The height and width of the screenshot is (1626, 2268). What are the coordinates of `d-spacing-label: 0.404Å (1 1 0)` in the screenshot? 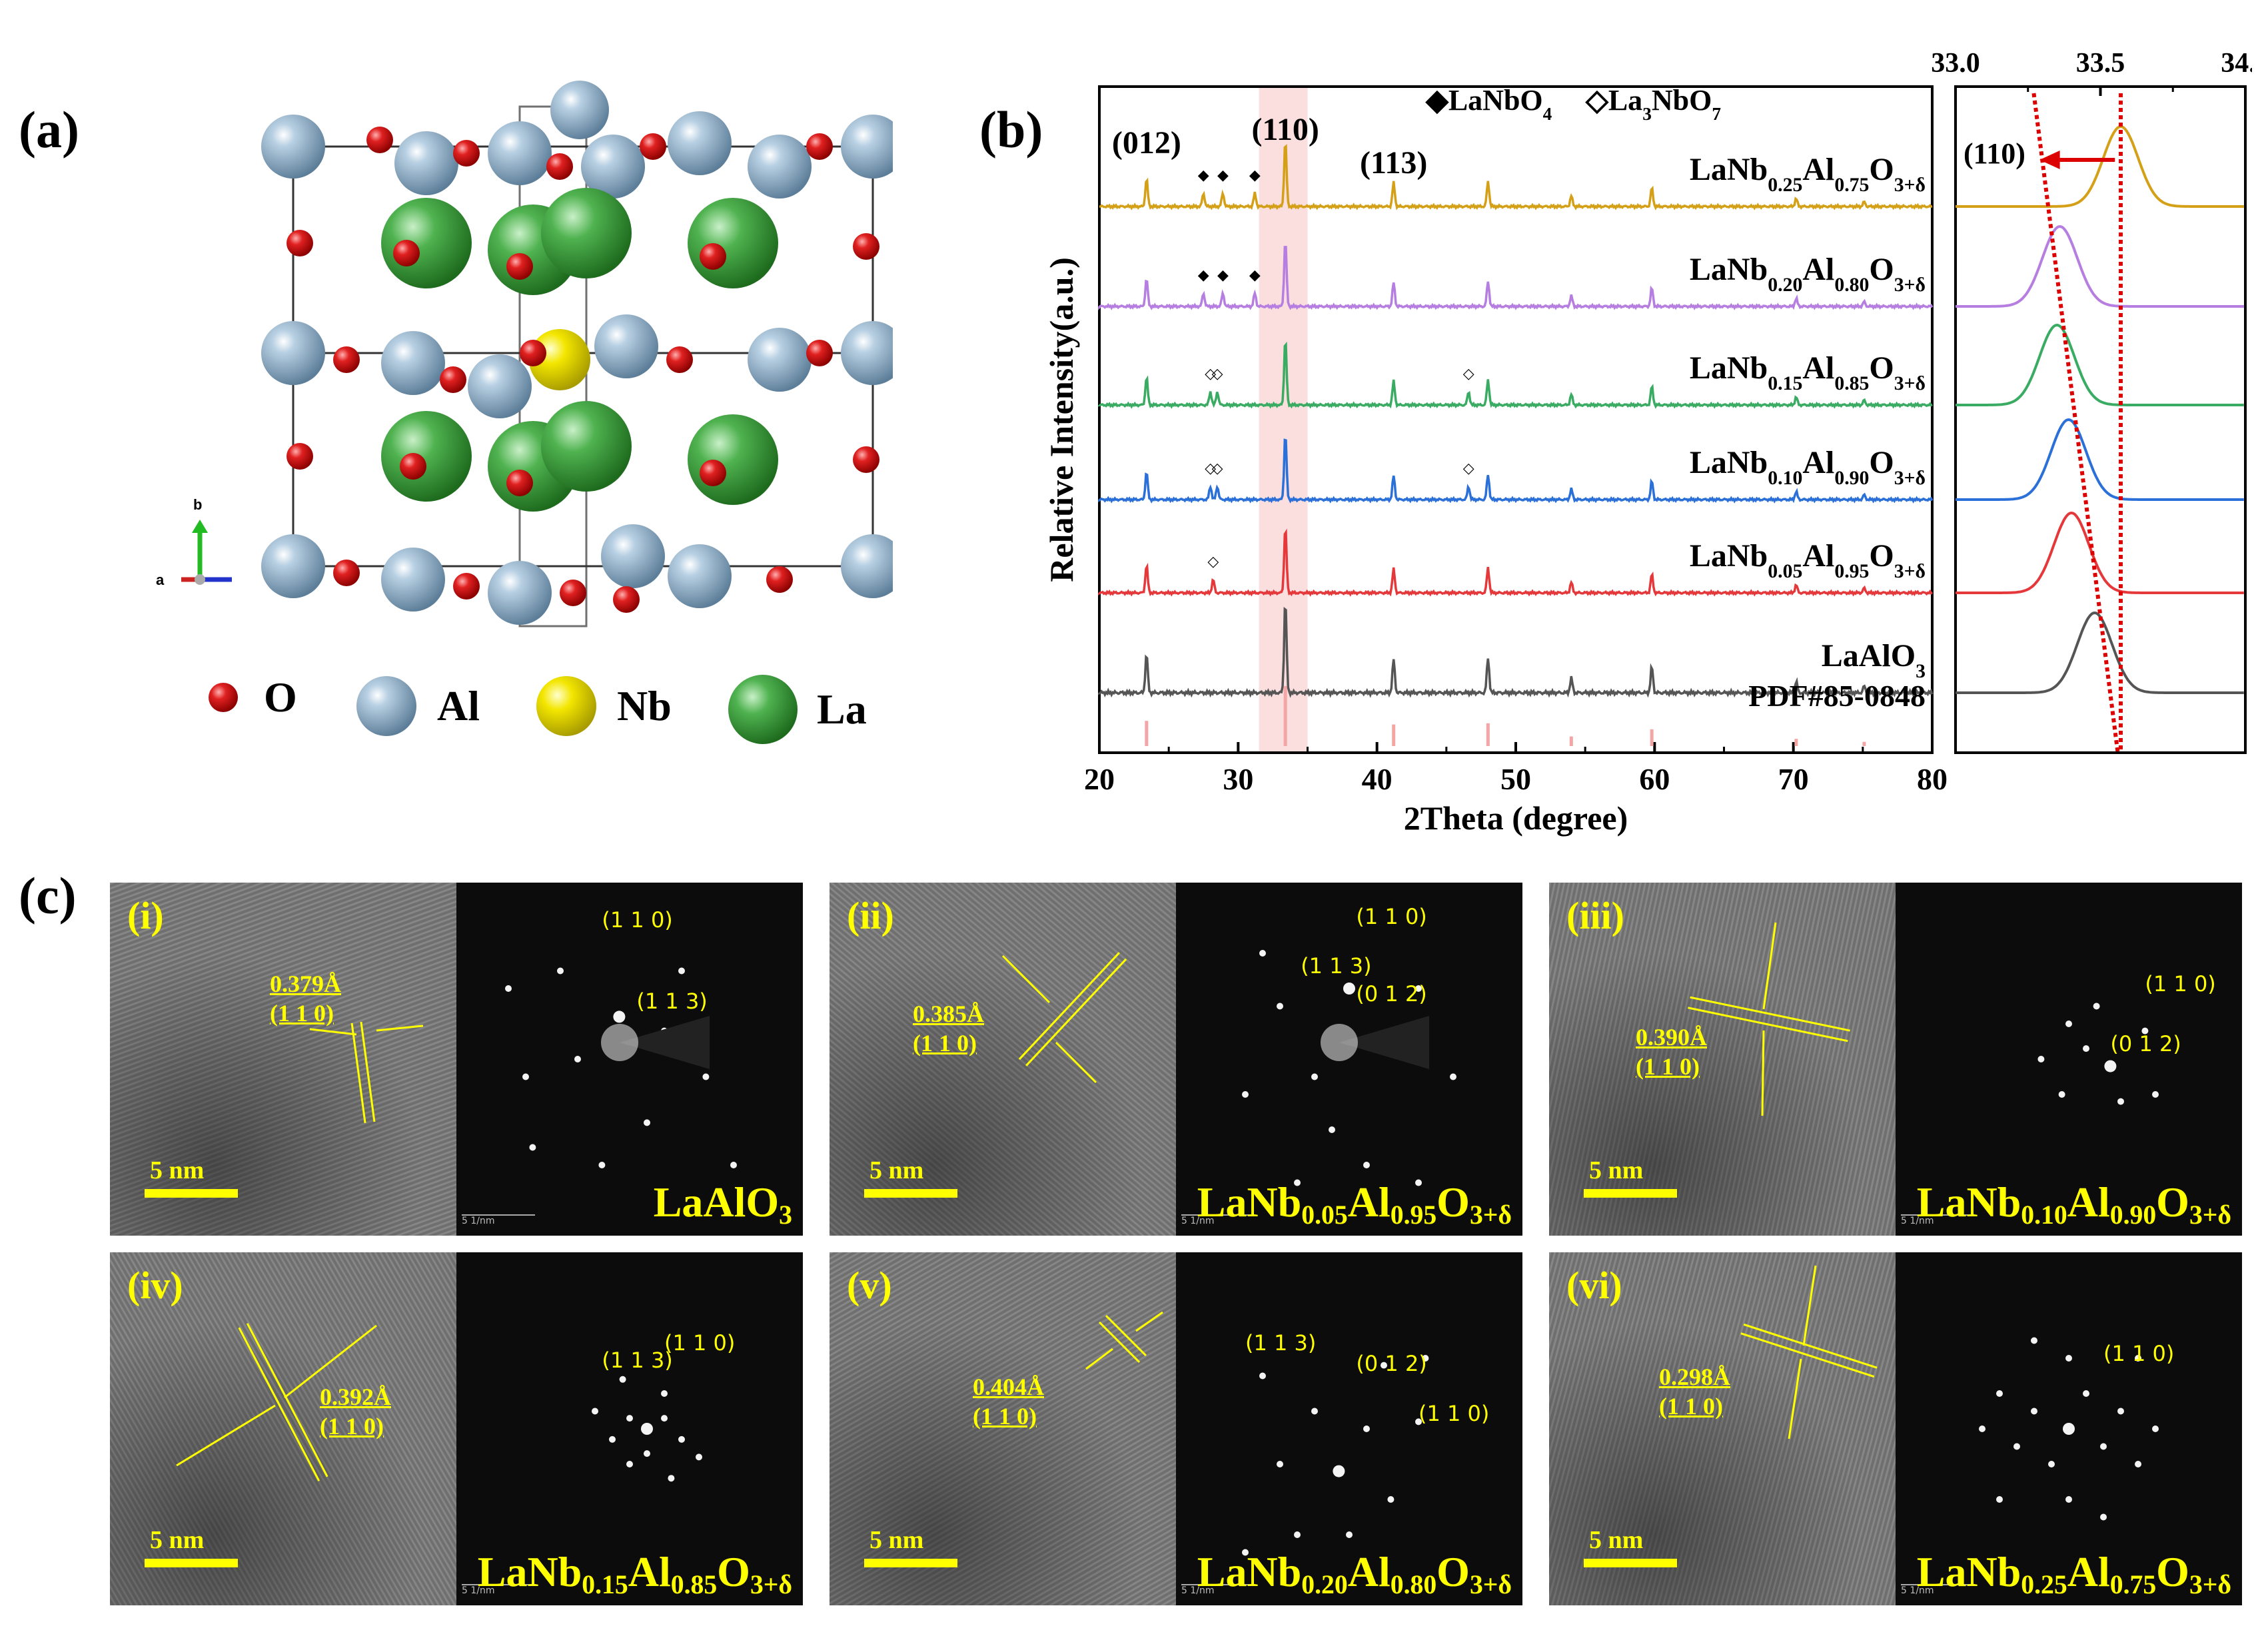 It's located at (1008, 1401).